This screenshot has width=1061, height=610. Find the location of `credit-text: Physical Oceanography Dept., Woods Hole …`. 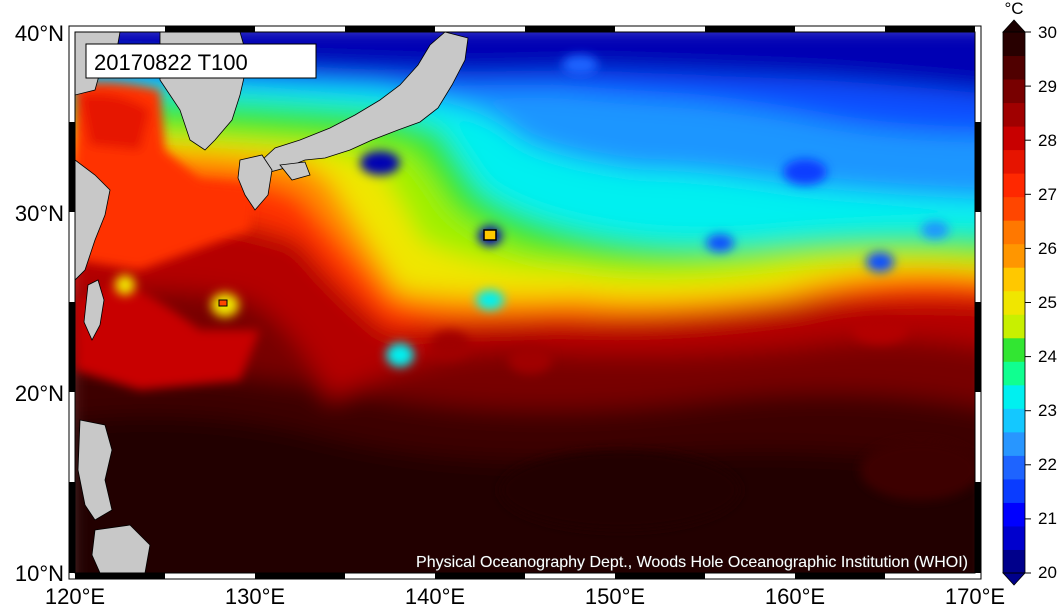

credit-text: Physical Oceanography Dept., Woods Hole … is located at coordinates (692, 562).